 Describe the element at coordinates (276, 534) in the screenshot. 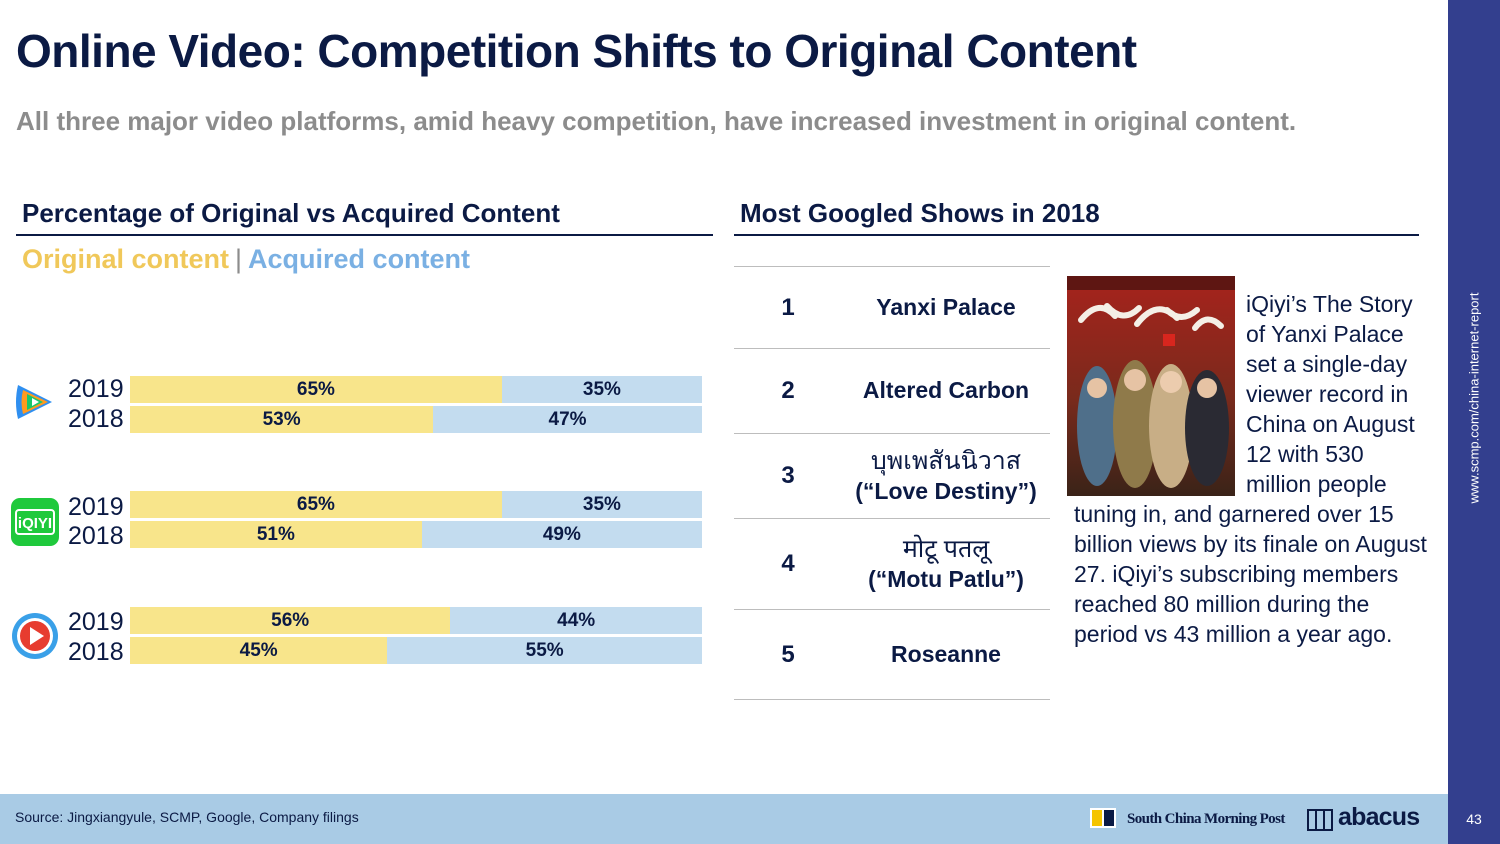

I see `bar-original: 51%` at that location.